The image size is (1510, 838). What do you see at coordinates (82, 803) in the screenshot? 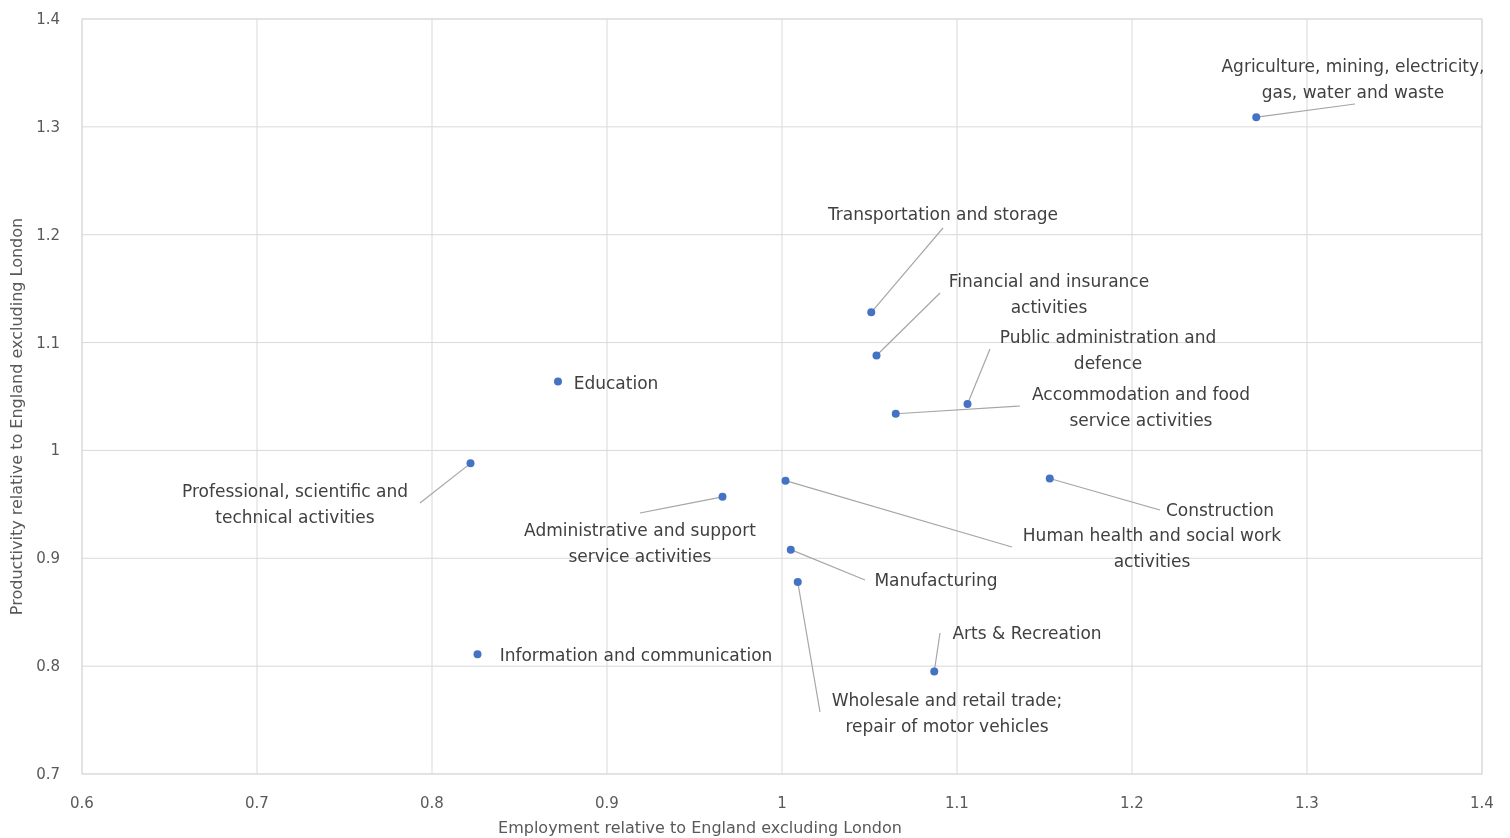
I see `x-tick-label: 0.6` at bounding box center [82, 803].